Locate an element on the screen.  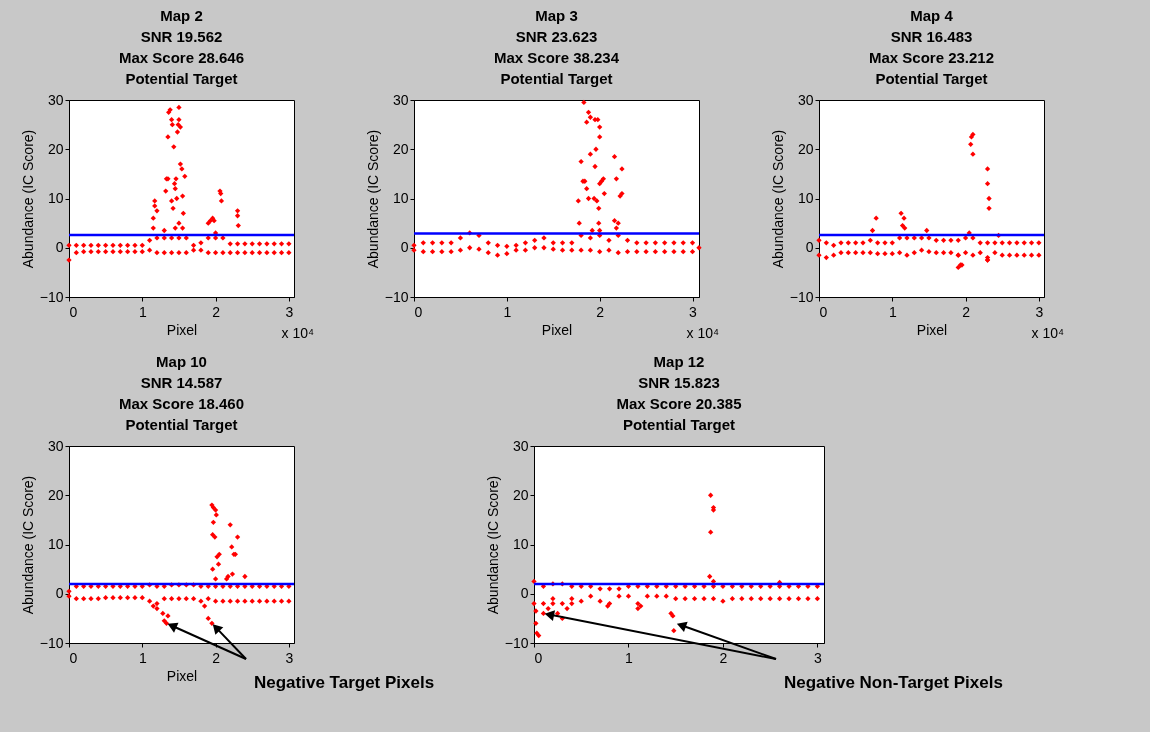
chart-title: Map 2 SNR 19.562 Max Score 28.646 Potential Target is located at coordinates (181, 47).